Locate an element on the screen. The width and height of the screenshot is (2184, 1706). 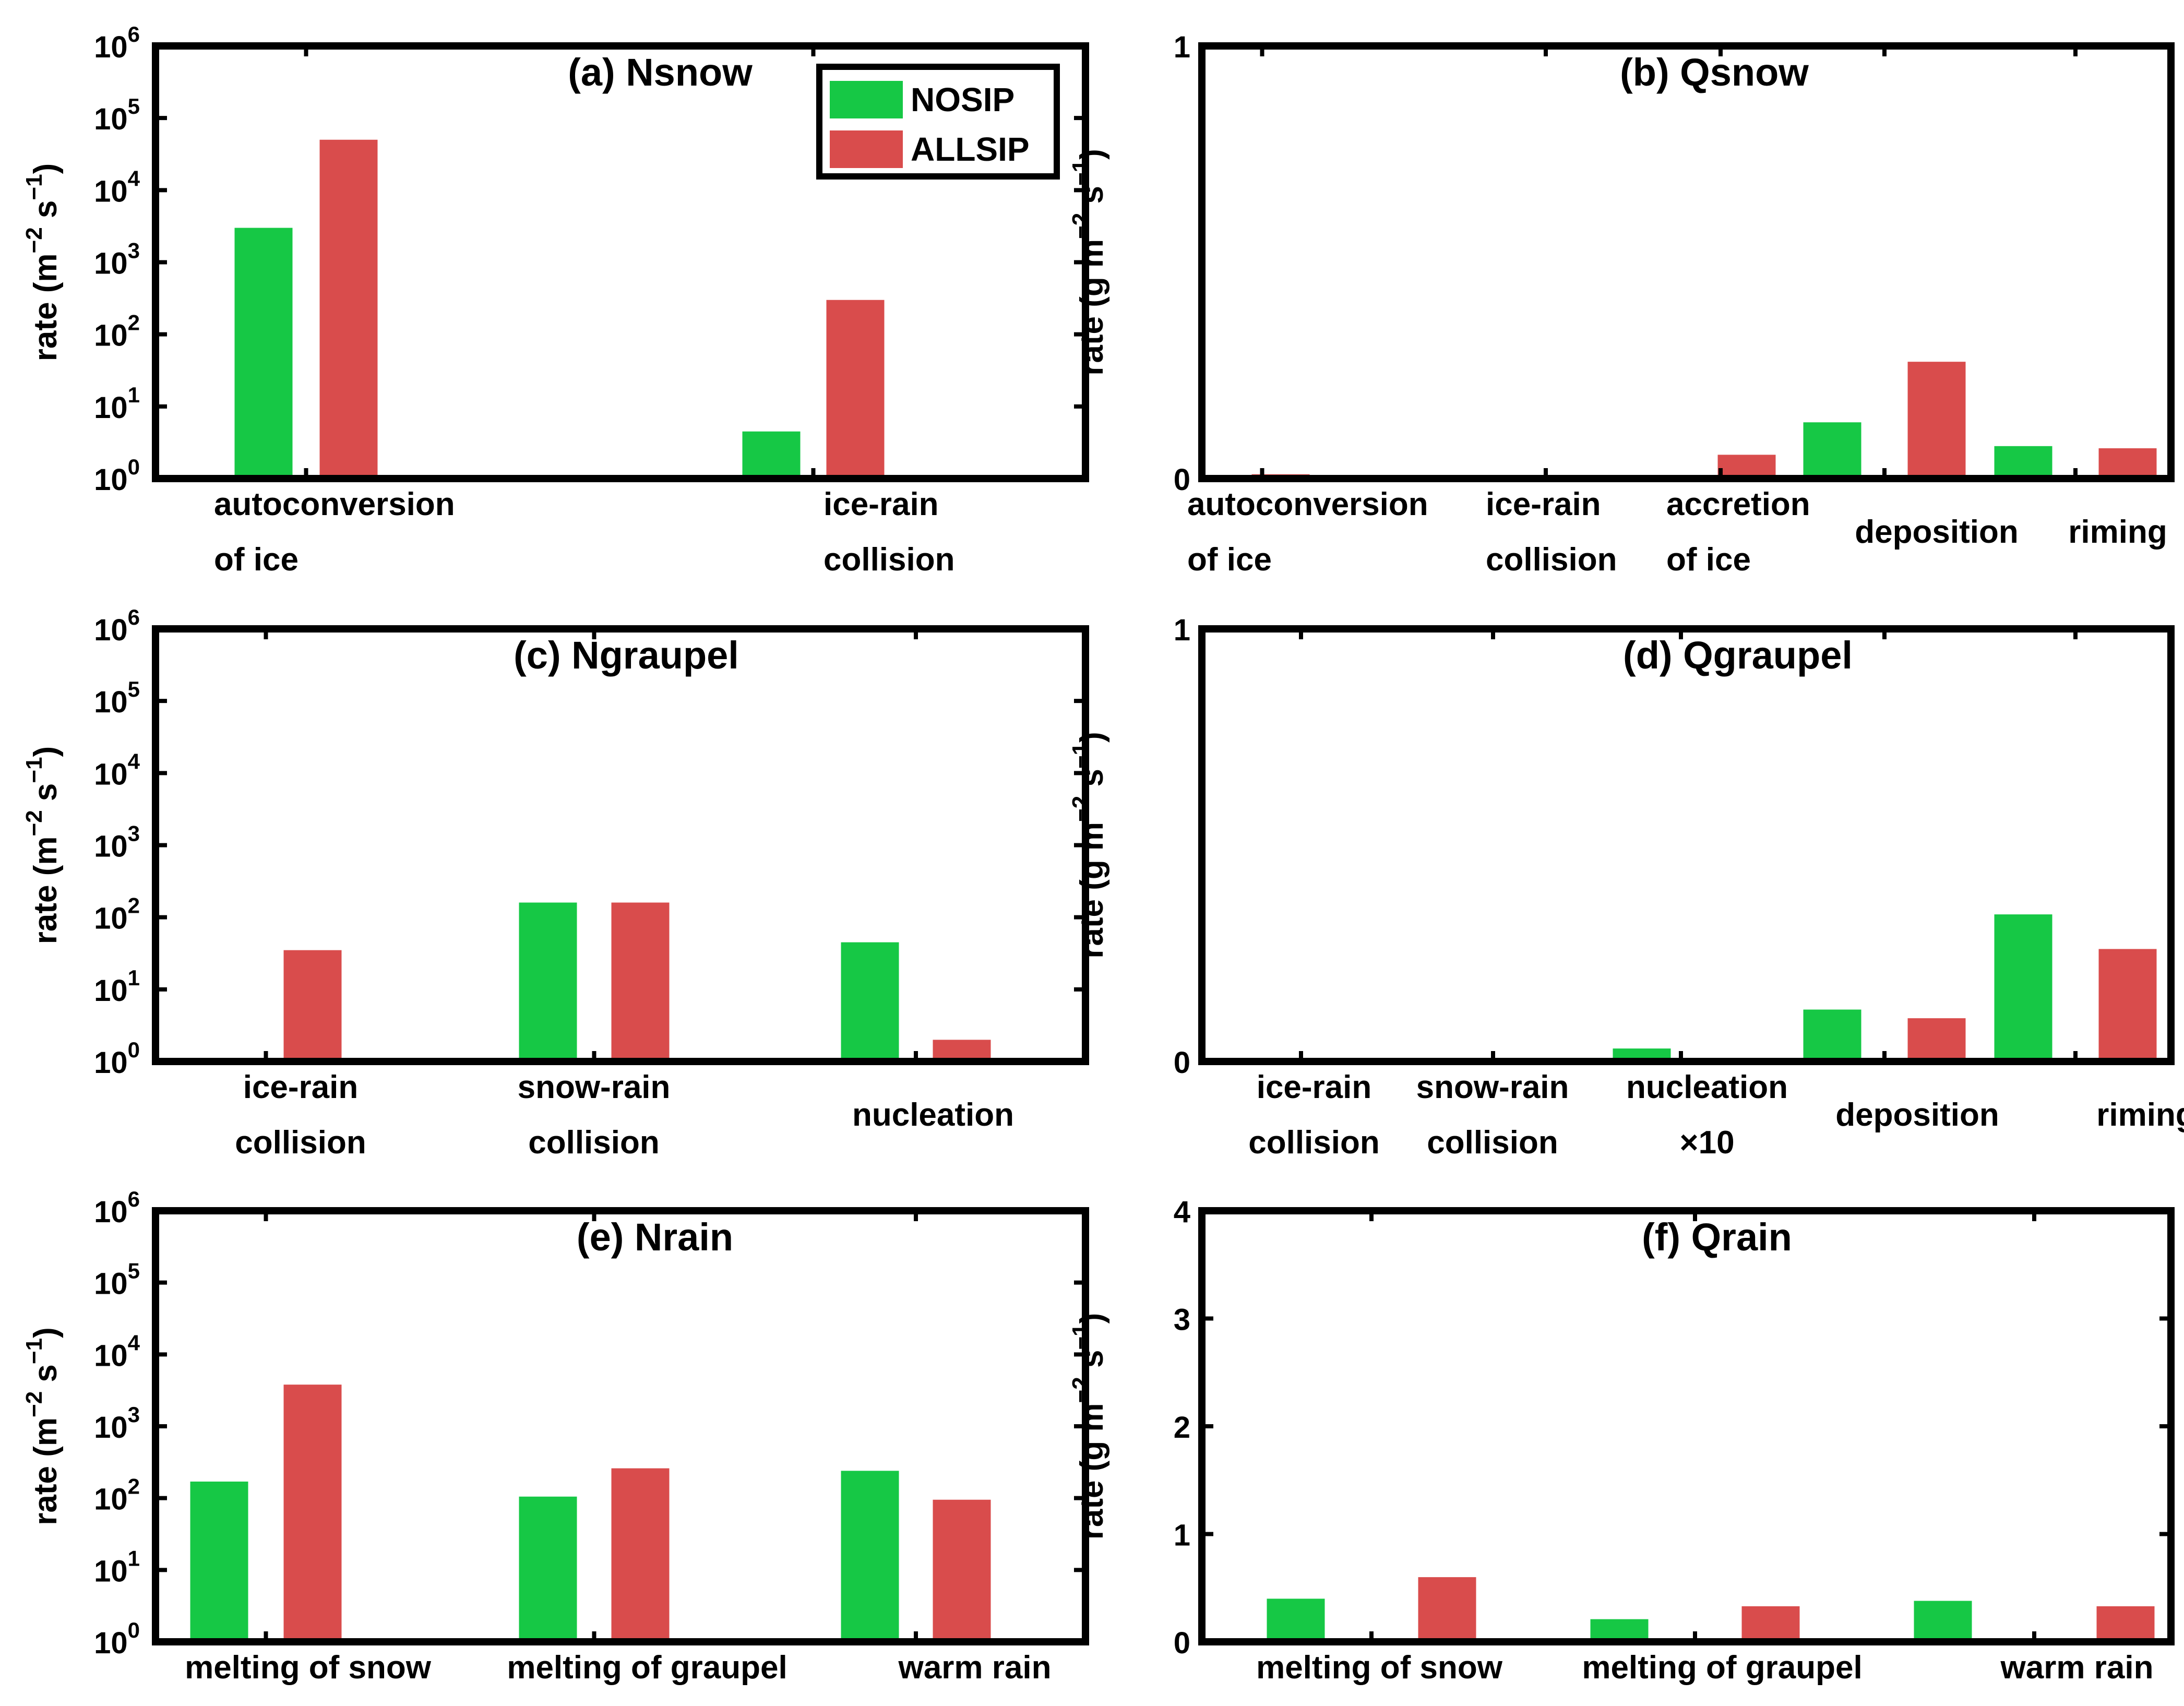
ytick-label-e-1: 10¹ is located at coordinates (117, 1567).